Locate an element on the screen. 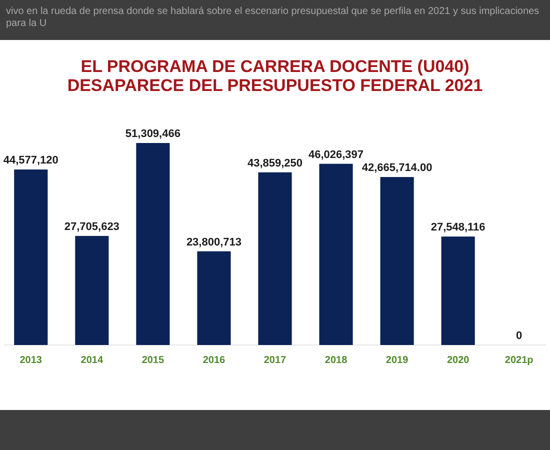 This screenshot has width=550, height=450. data-label: 27,705,623 is located at coordinates (92, 226).